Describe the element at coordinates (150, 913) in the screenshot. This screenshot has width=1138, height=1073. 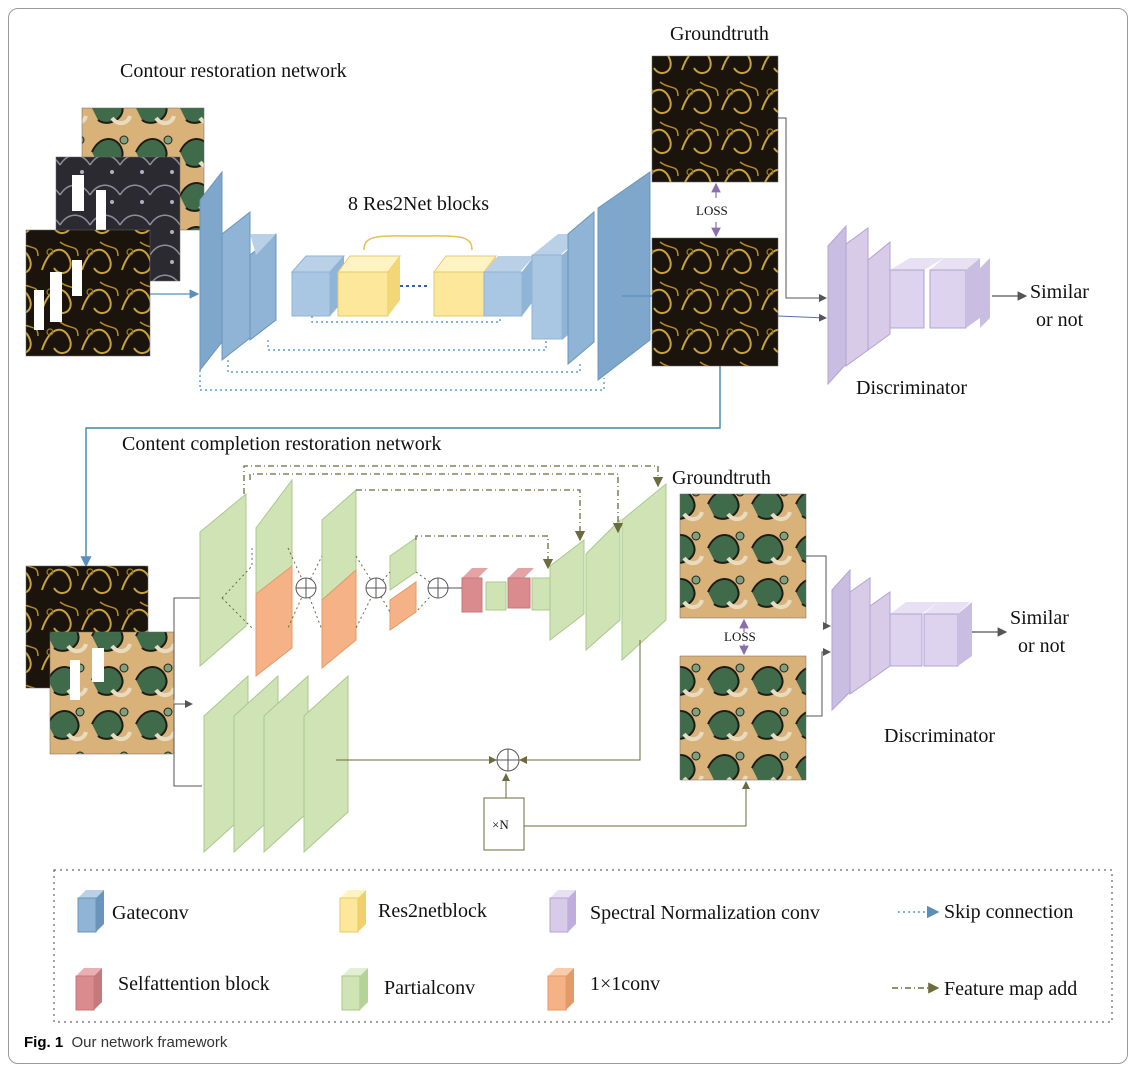
I see `legend-gateconv-label: Gateconv` at that location.